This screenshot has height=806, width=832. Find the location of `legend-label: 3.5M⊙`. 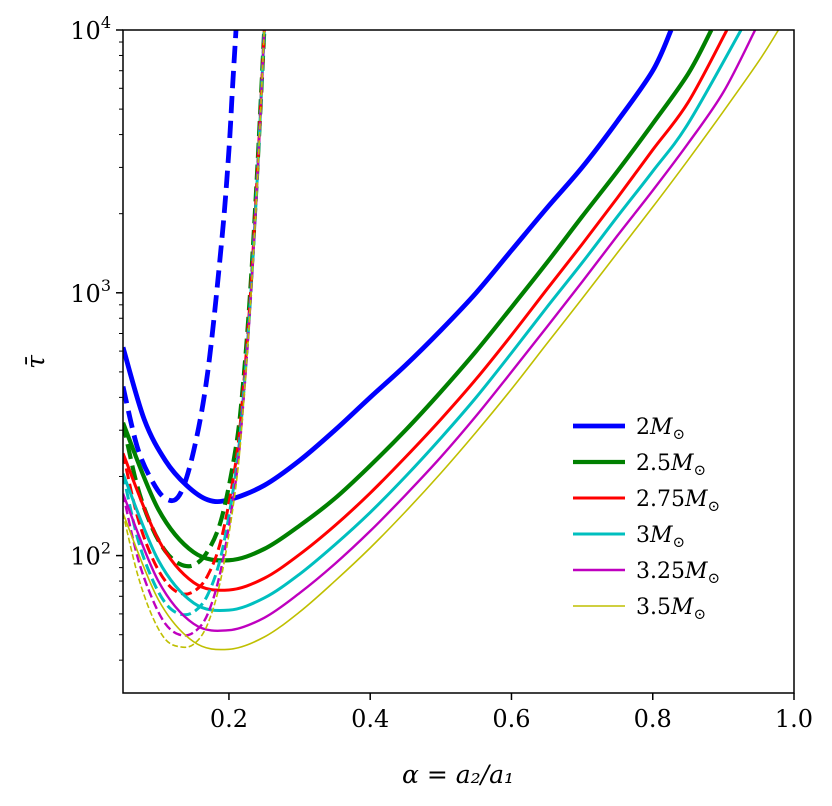

legend-label: 3.5M⊙ is located at coordinates (671, 609).